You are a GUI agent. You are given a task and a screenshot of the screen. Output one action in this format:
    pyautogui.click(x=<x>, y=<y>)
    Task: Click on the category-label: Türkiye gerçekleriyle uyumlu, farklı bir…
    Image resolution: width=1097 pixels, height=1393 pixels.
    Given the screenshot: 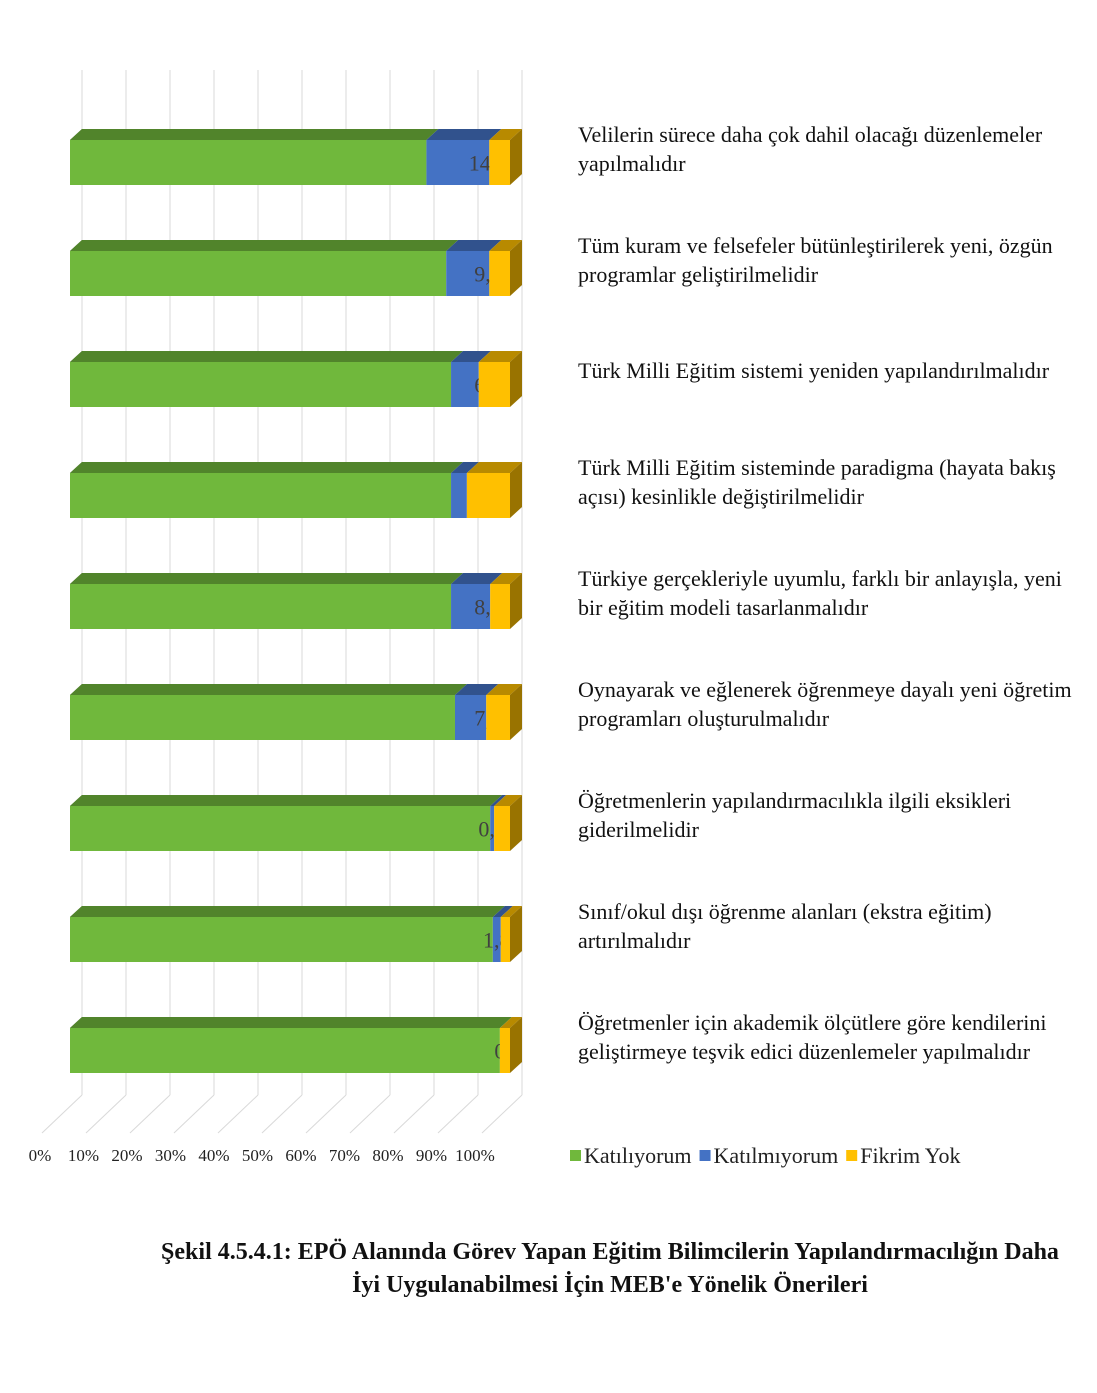 What is the action you would take?
    pyautogui.click(x=820, y=592)
    